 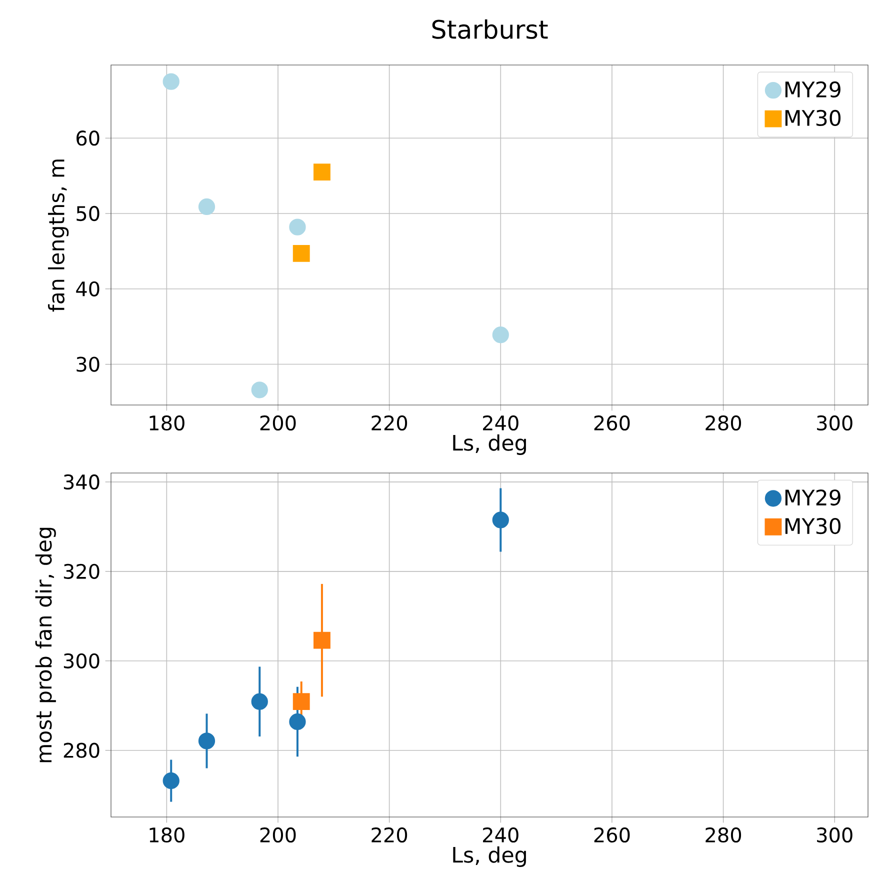 I want to click on y-tick-label: 280, so click(x=82, y=750).